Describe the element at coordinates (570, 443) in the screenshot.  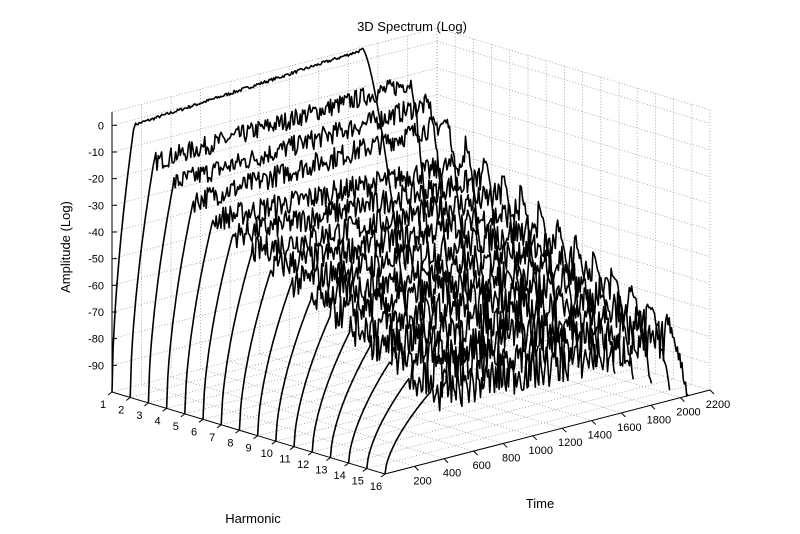
I see `time-tick-label: 1200` at that location.